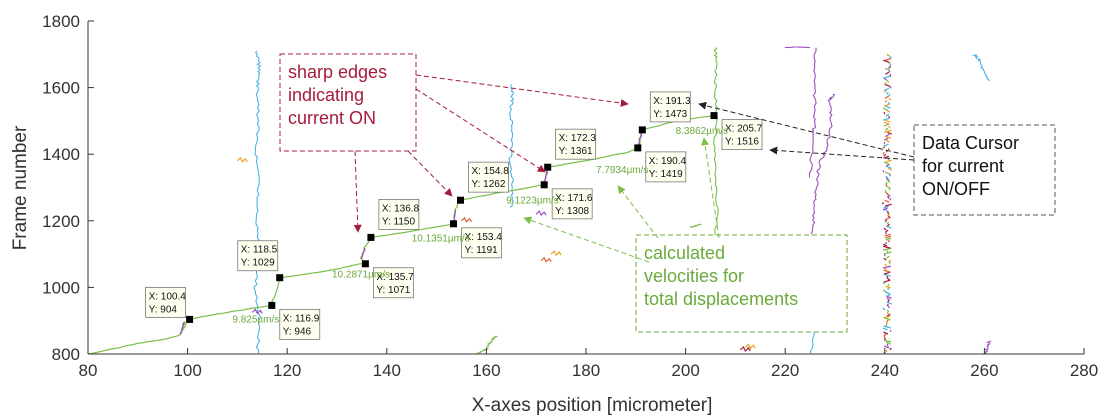  I want to click on current-on-edge, so click(182, 328).